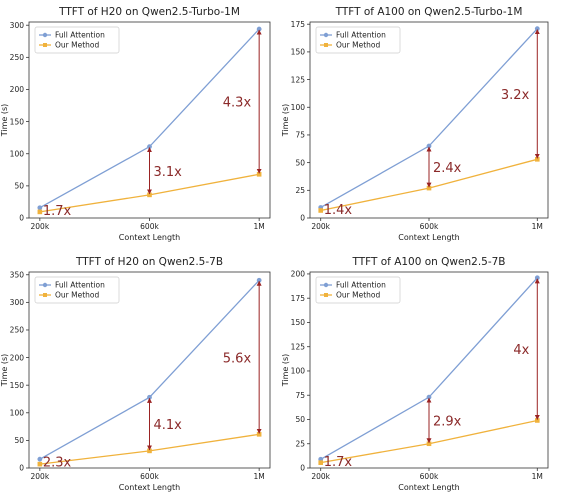 The height and width of the screenshot is (500, 565). Describe the element at coordinates (149, 12) in the screenshot. I see `chart-title: TTFT of H20 on Qwen2.5-Turbo-1M` at that location.